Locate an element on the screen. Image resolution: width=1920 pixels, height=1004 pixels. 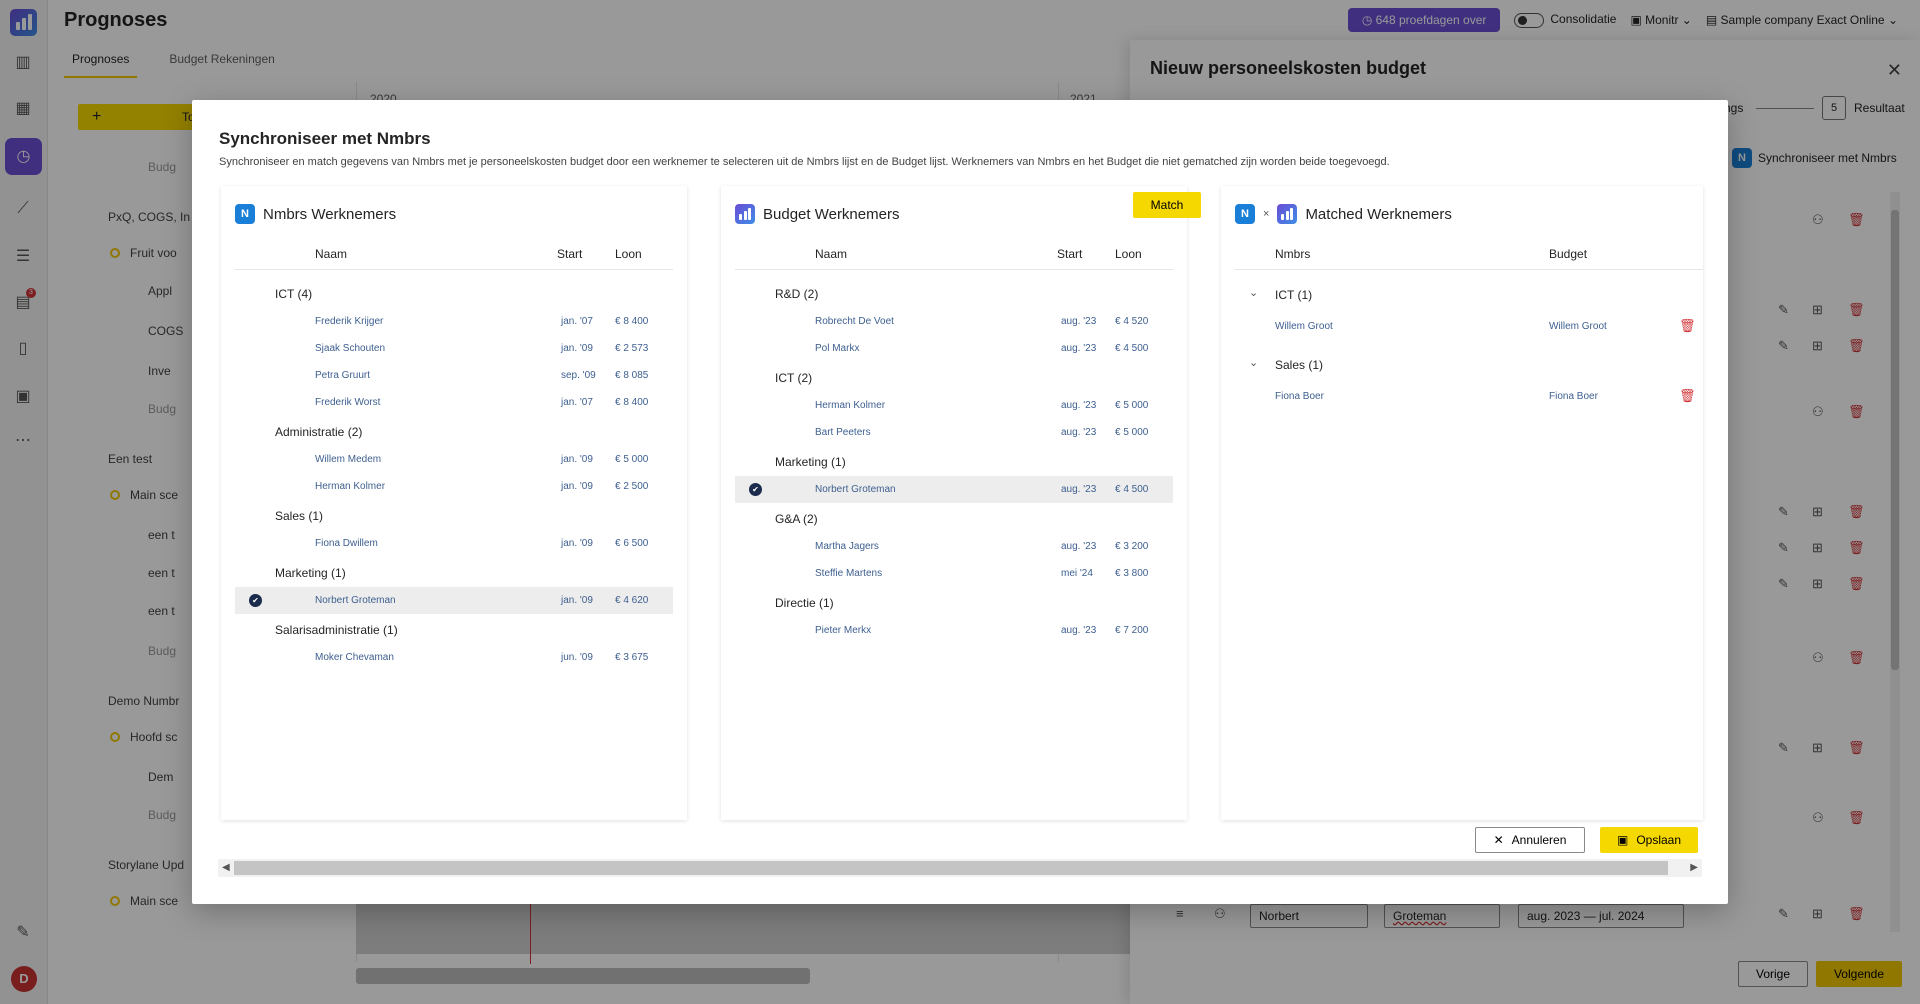
company-selector: ▤ Sample company Exact Online ⌄ is located at coordinates (1801, 20).